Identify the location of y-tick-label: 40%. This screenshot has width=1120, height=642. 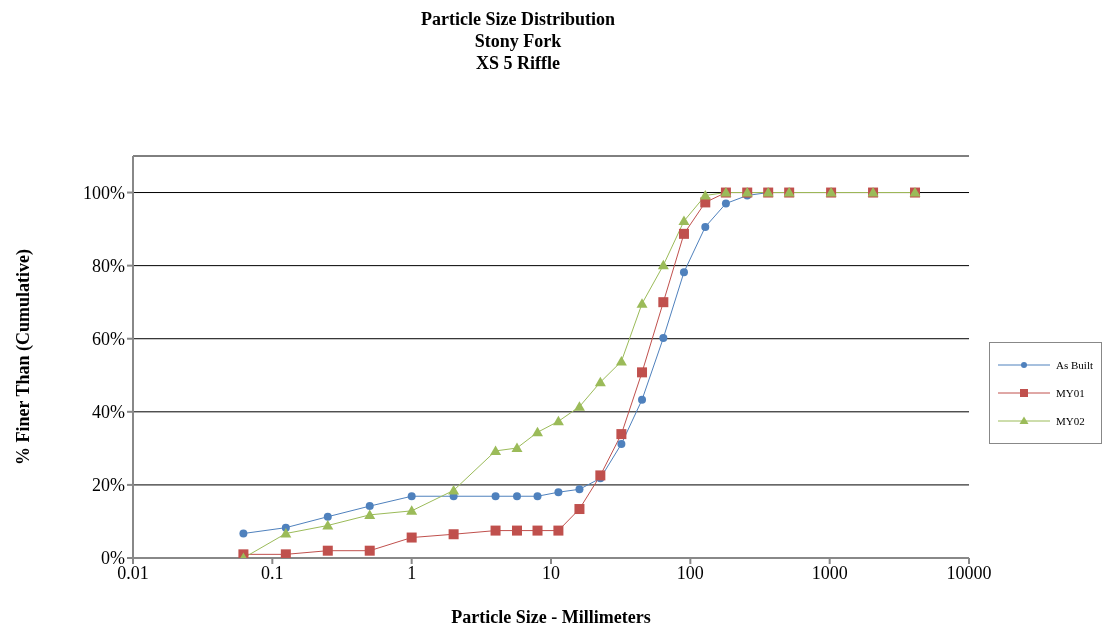
(108, 412).